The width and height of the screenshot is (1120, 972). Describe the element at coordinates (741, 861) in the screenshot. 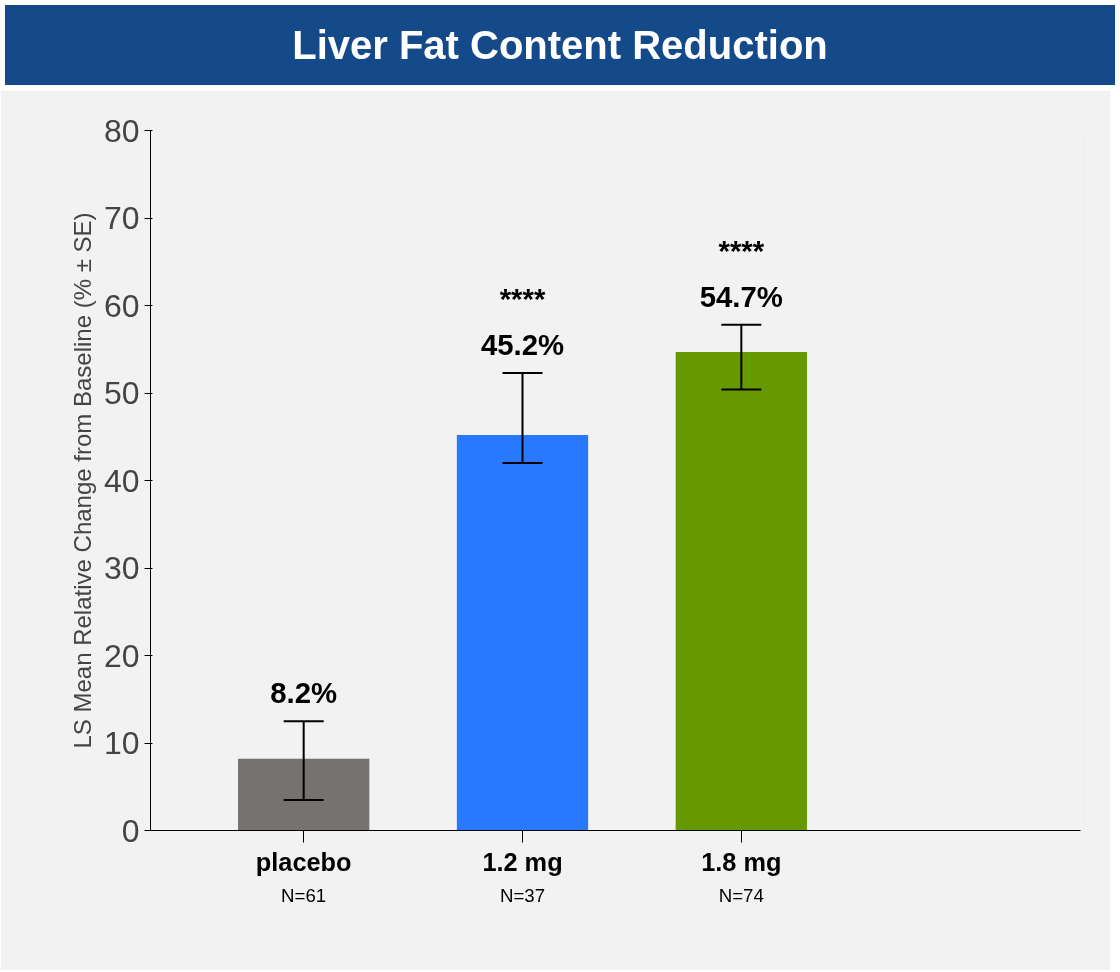

I see `x-tick-label: 1.8 mg` at that location.